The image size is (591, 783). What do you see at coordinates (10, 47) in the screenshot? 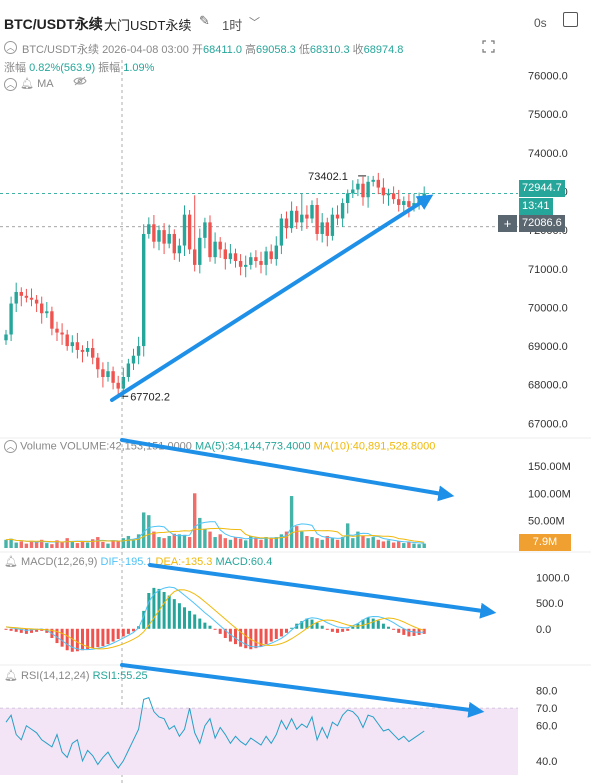
I see `collapse-icon: ︿` at bounding box center [10, 47].